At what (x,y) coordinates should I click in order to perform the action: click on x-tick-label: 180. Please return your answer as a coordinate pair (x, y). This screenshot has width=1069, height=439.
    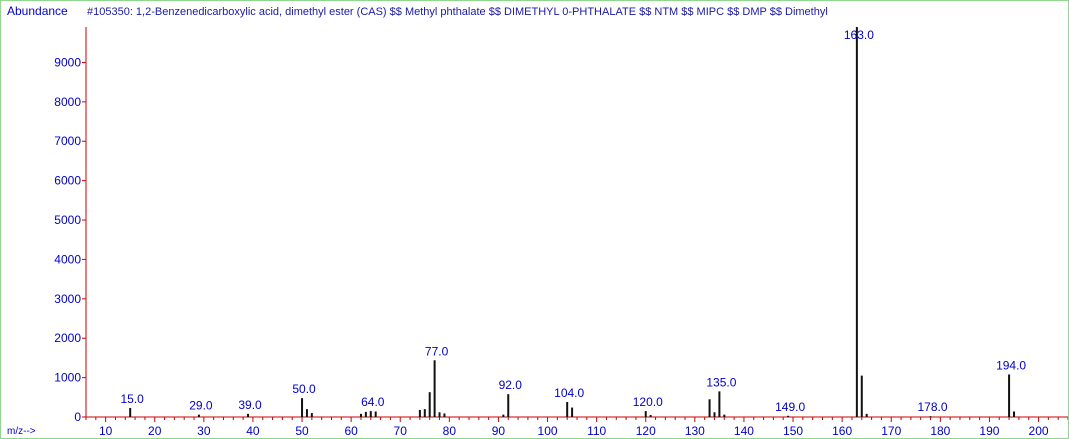
    Looking at the image, I should click on (940, 431).